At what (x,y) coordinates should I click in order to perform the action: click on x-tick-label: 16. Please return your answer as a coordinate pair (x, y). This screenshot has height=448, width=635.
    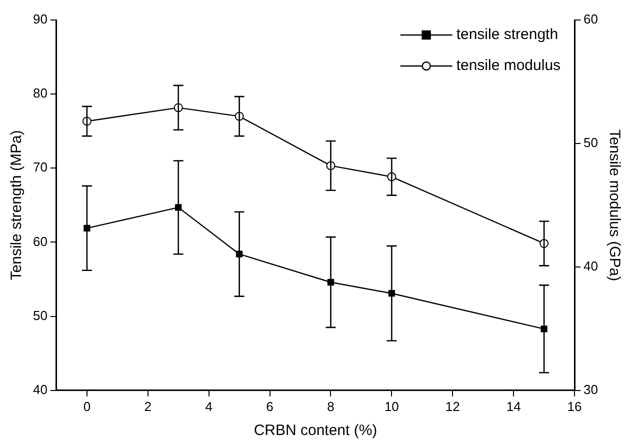
    Looking at the image, I should click on (574, 406).